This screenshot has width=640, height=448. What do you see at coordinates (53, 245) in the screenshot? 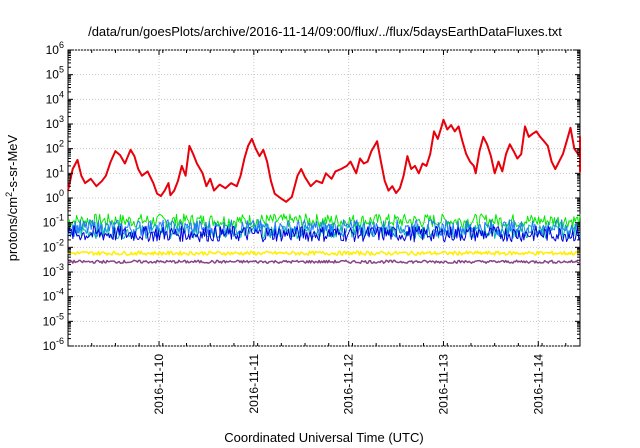
I see `y-tick-label: 10⁻²` at bounding box center [53, 245].